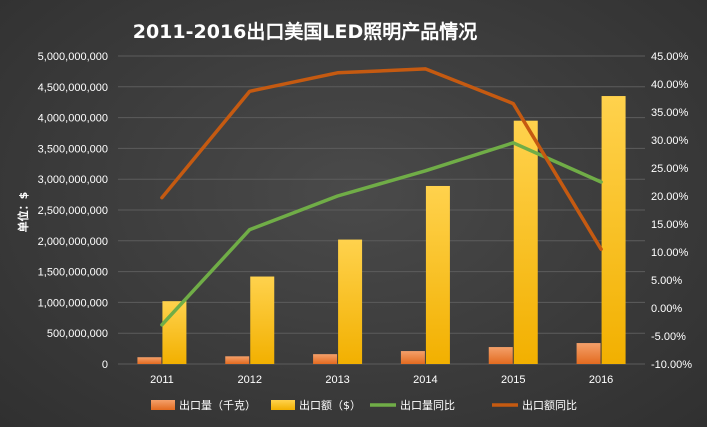  What do you see at coordinates (73, 242) in the screenshot?
I see `left-tick-label: 2,000,000,000` at bounding box center [73, 242].